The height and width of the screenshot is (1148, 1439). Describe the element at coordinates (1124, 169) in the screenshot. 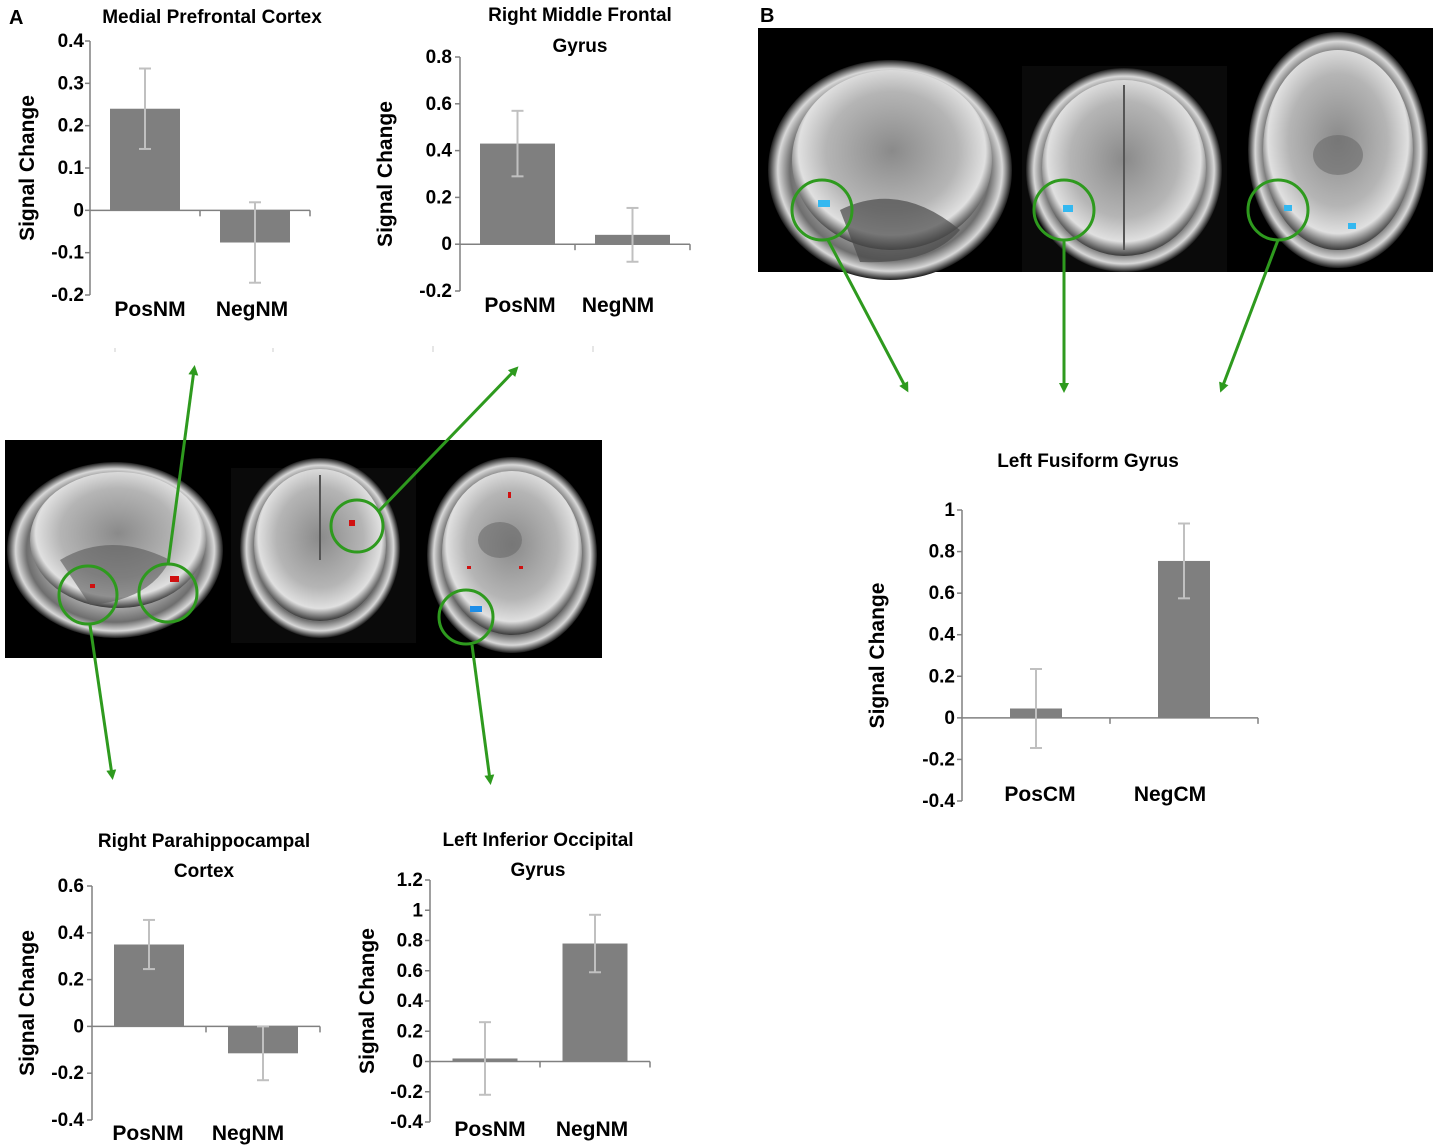

I see `coronal-slice-b` at that location.